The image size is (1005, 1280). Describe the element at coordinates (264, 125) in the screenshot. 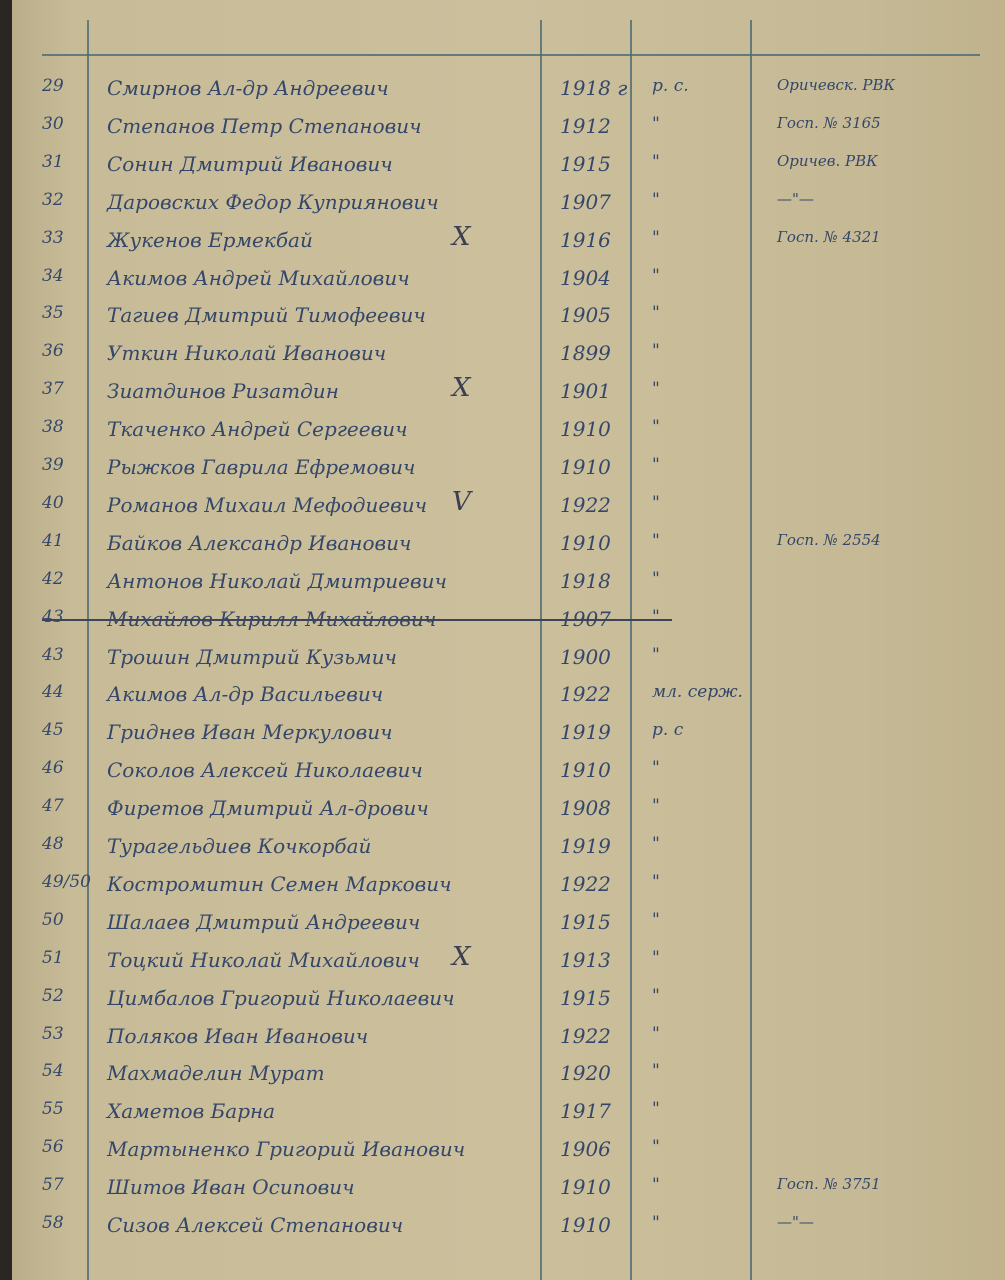

I see `row-name: Степанов Петр Степанович` at that location.